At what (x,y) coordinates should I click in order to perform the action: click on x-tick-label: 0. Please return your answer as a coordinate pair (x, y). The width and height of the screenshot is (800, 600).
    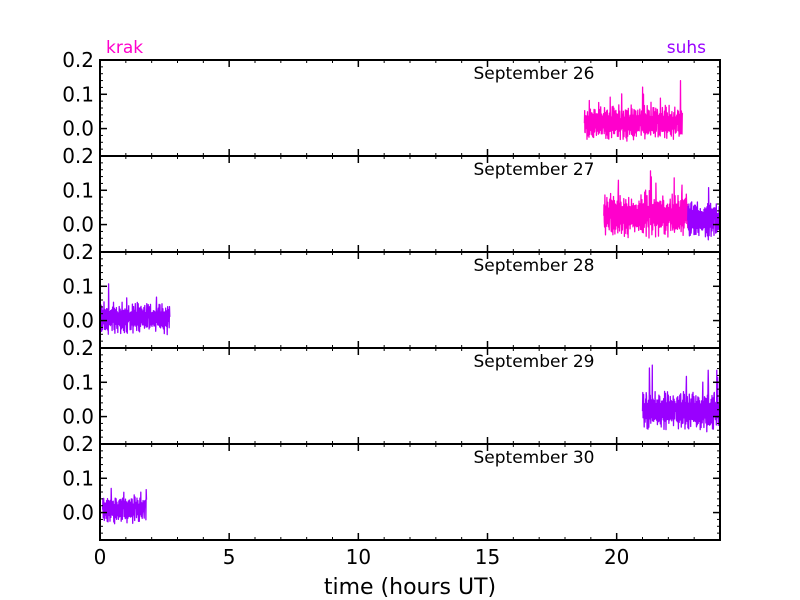
    Looking at the image, I should click on (100, 557).